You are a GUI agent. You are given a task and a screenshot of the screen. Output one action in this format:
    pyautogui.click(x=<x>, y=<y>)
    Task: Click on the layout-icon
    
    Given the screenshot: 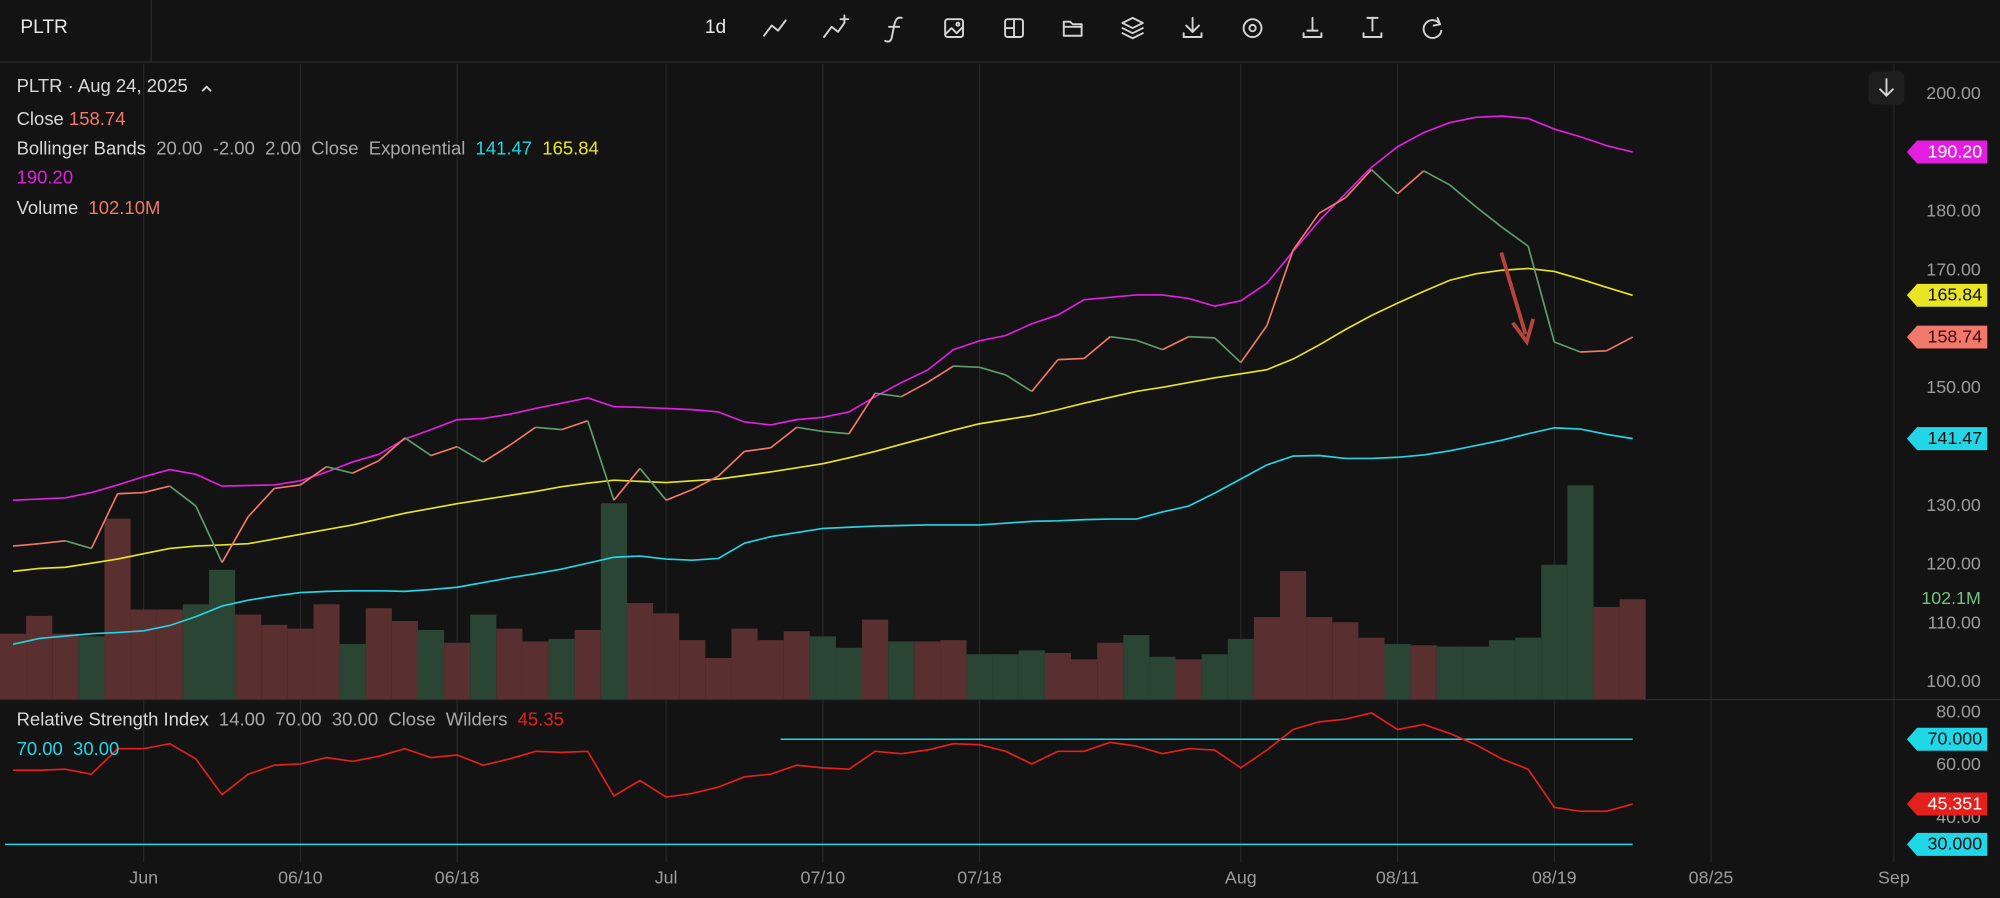 What is the action you would take?
    pyautogui.click(x=1014, y=28)
    